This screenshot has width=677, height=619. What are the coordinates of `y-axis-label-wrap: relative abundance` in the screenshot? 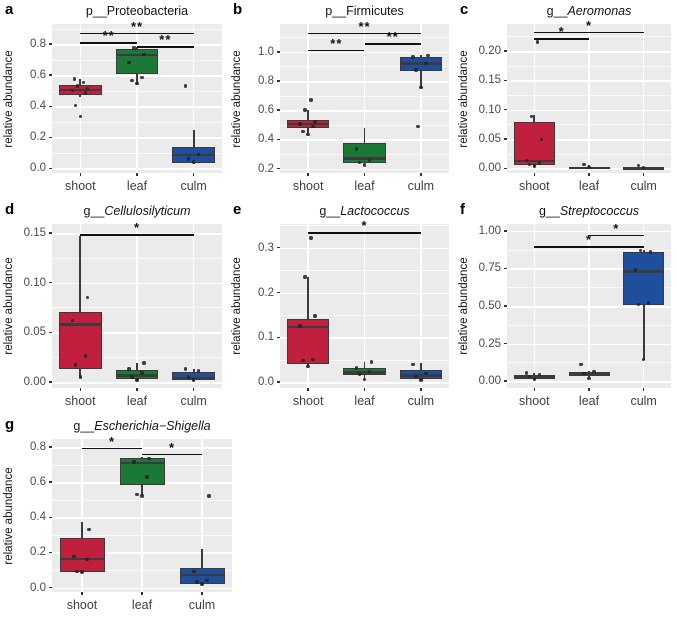 It's located at (9, 306).